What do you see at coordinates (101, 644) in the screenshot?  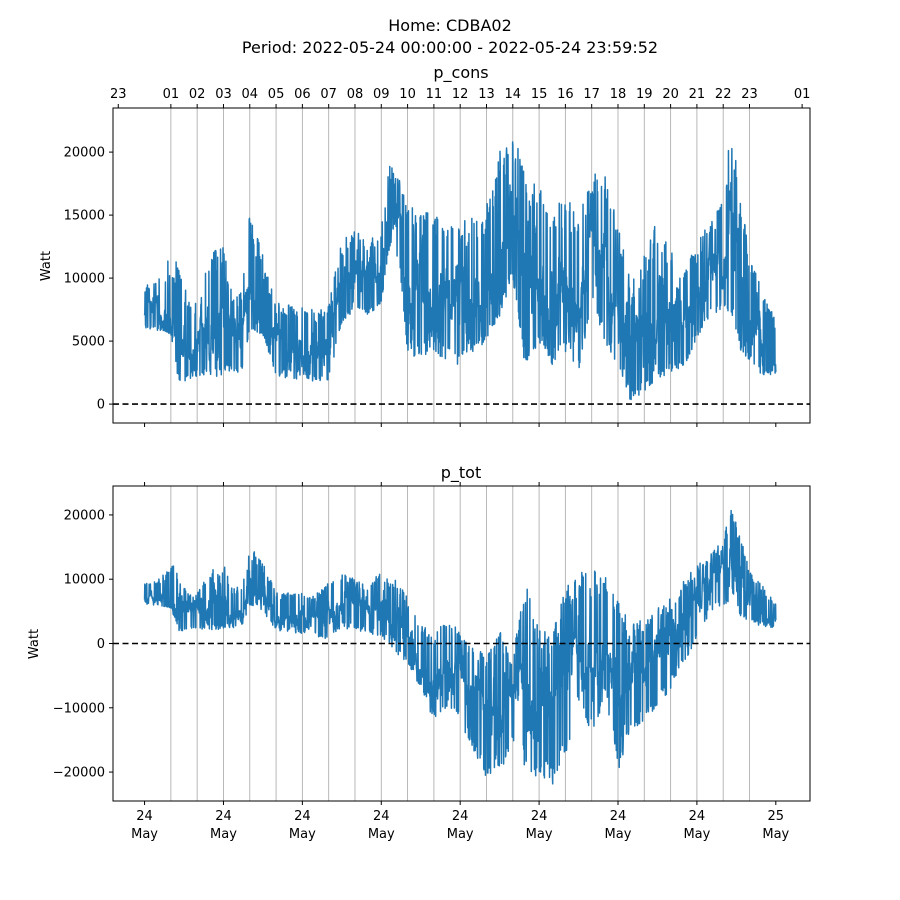 I see `p-tot-ytick-label: 0` at bounding box center [101, 644].